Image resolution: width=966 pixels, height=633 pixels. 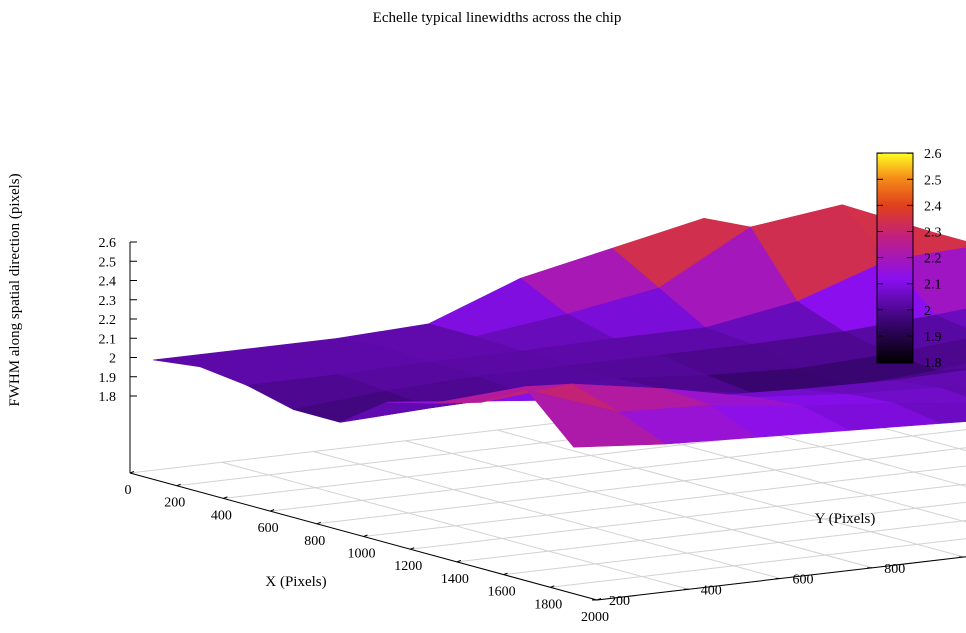 I want to click on x-tick-label: 1200, so click(x=408, y=566).